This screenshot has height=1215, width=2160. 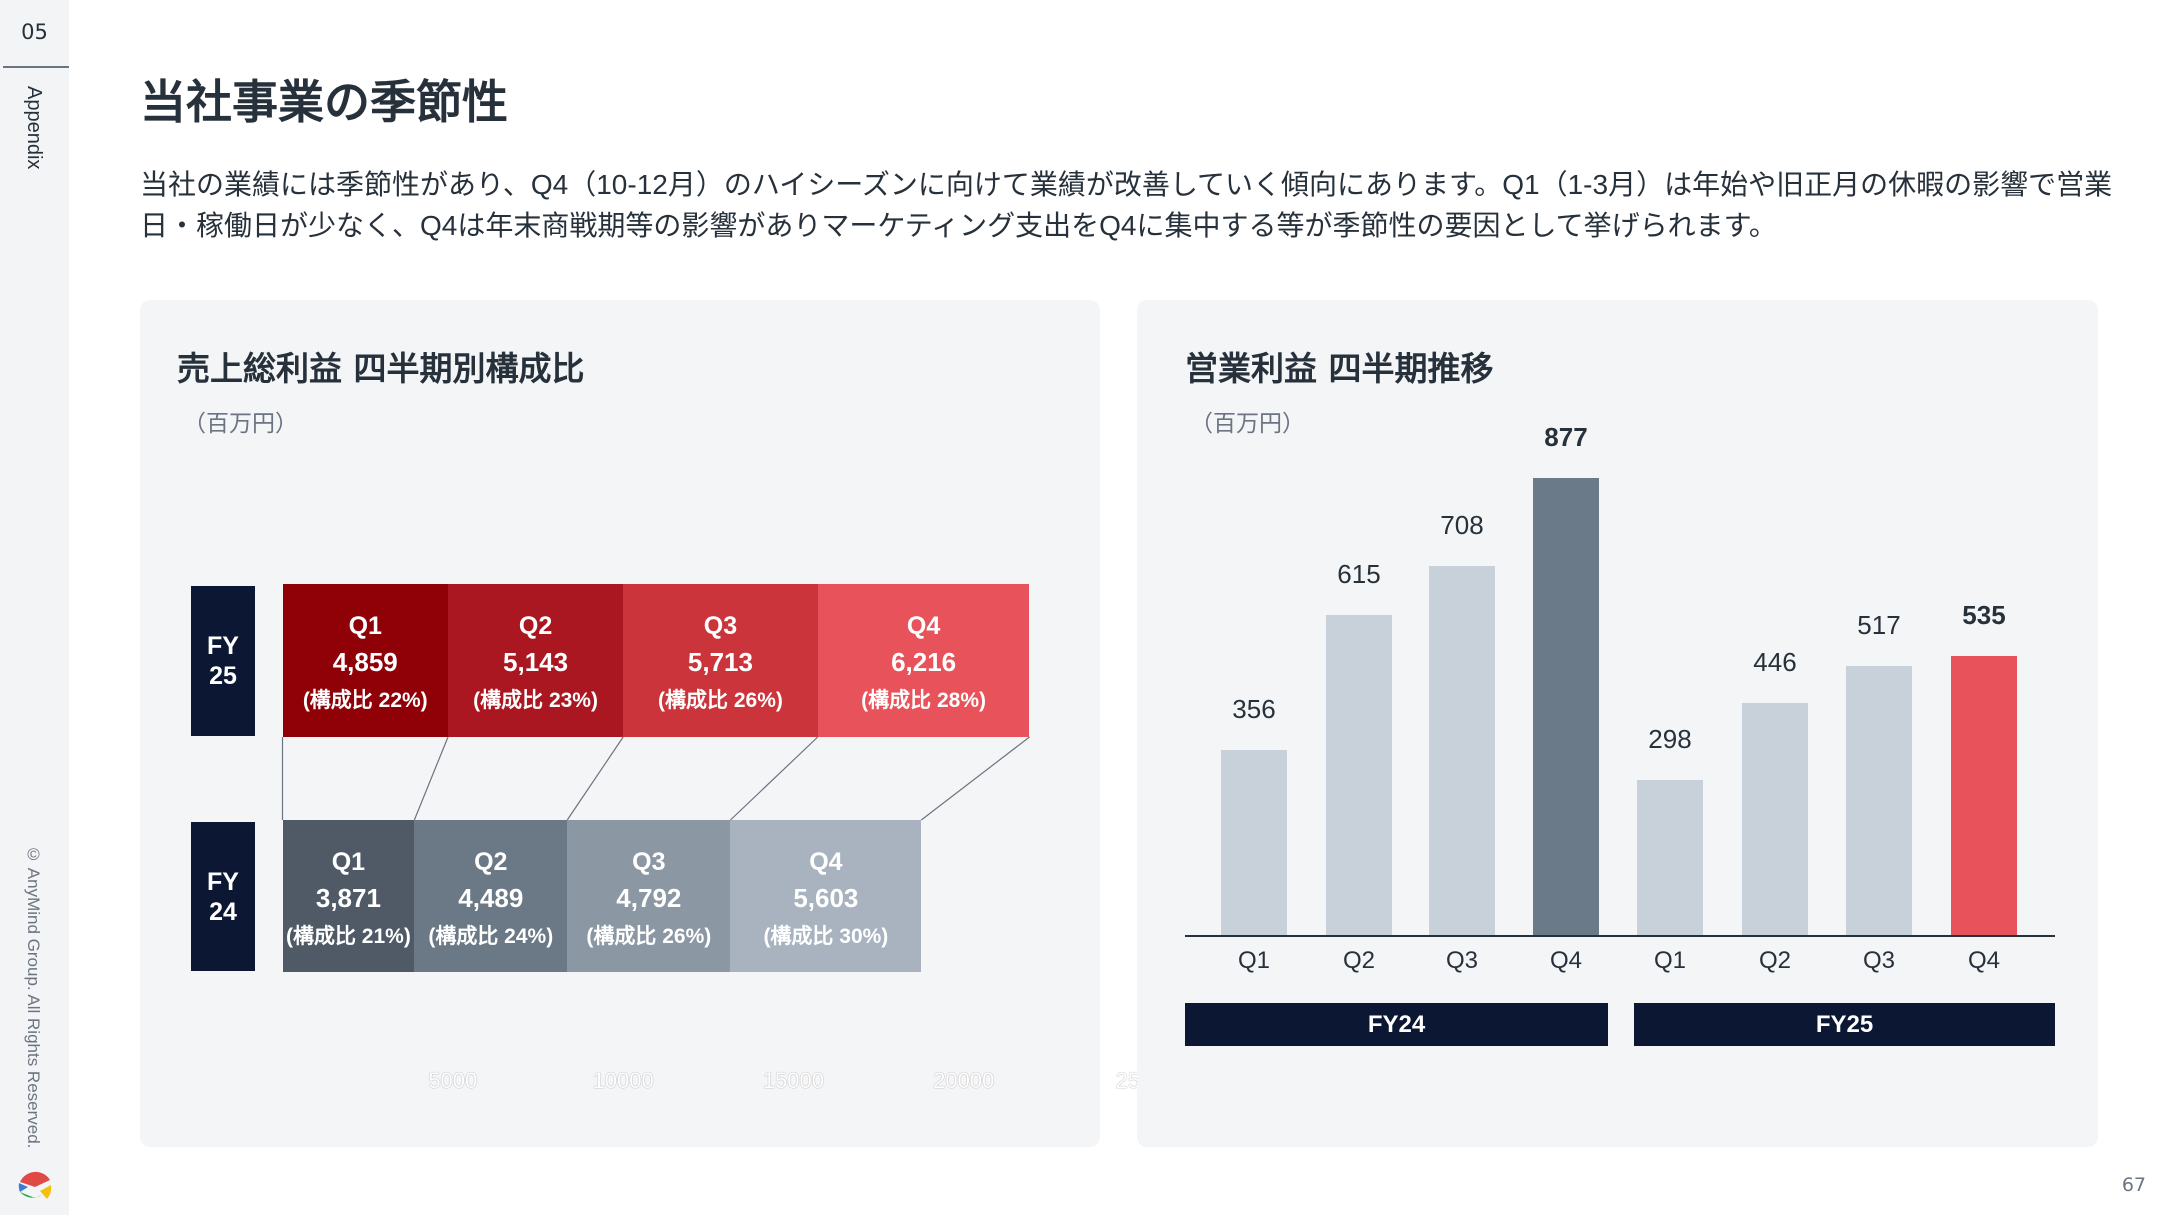 What do you see at coordinates (223, 661) in the screenshot?
I see `fiscal-year-label: FY 25` at bounding box center [223, 661].